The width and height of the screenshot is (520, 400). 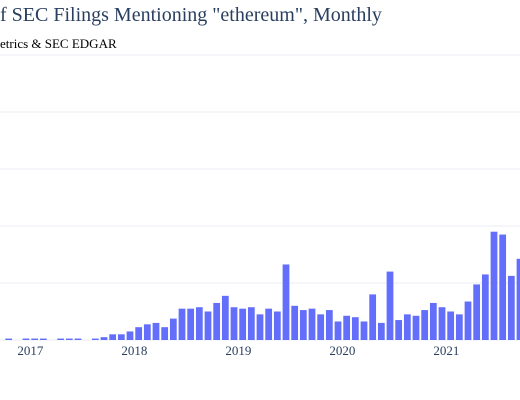 I want to click on x-tick-label: 2019, so click(x=238, y=350).